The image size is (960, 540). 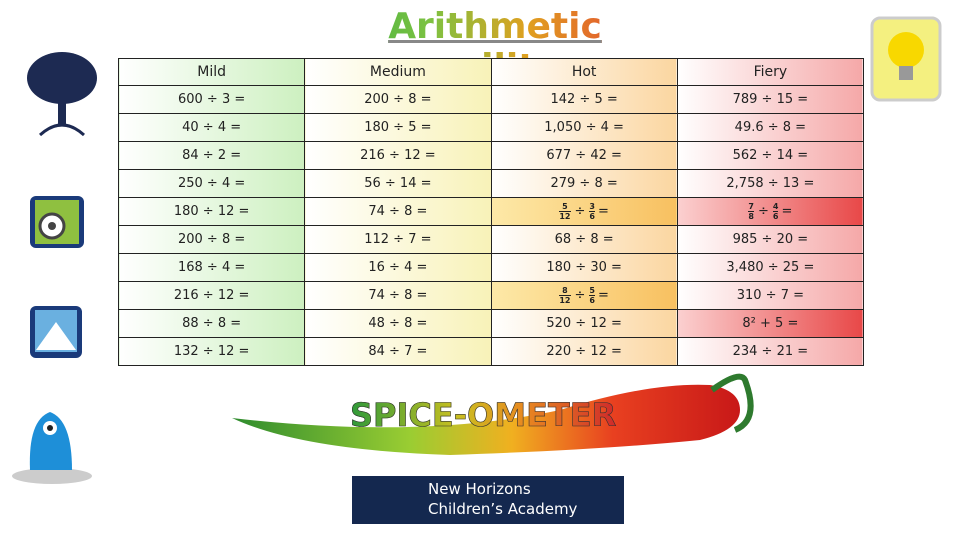 What do you see at coordinates (211, 155) in the screenshot?
I see `question-cell: 84 ÷ 2 =` at bounding box center [211, 155].